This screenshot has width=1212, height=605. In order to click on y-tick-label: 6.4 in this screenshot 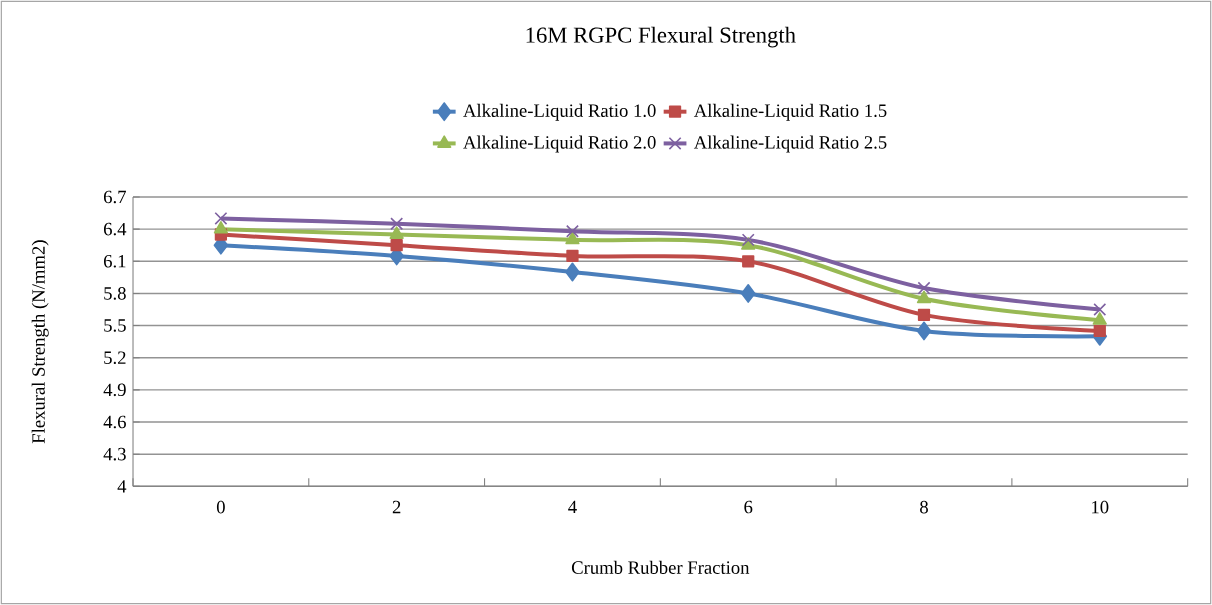, I will do `click(115, 229)`.